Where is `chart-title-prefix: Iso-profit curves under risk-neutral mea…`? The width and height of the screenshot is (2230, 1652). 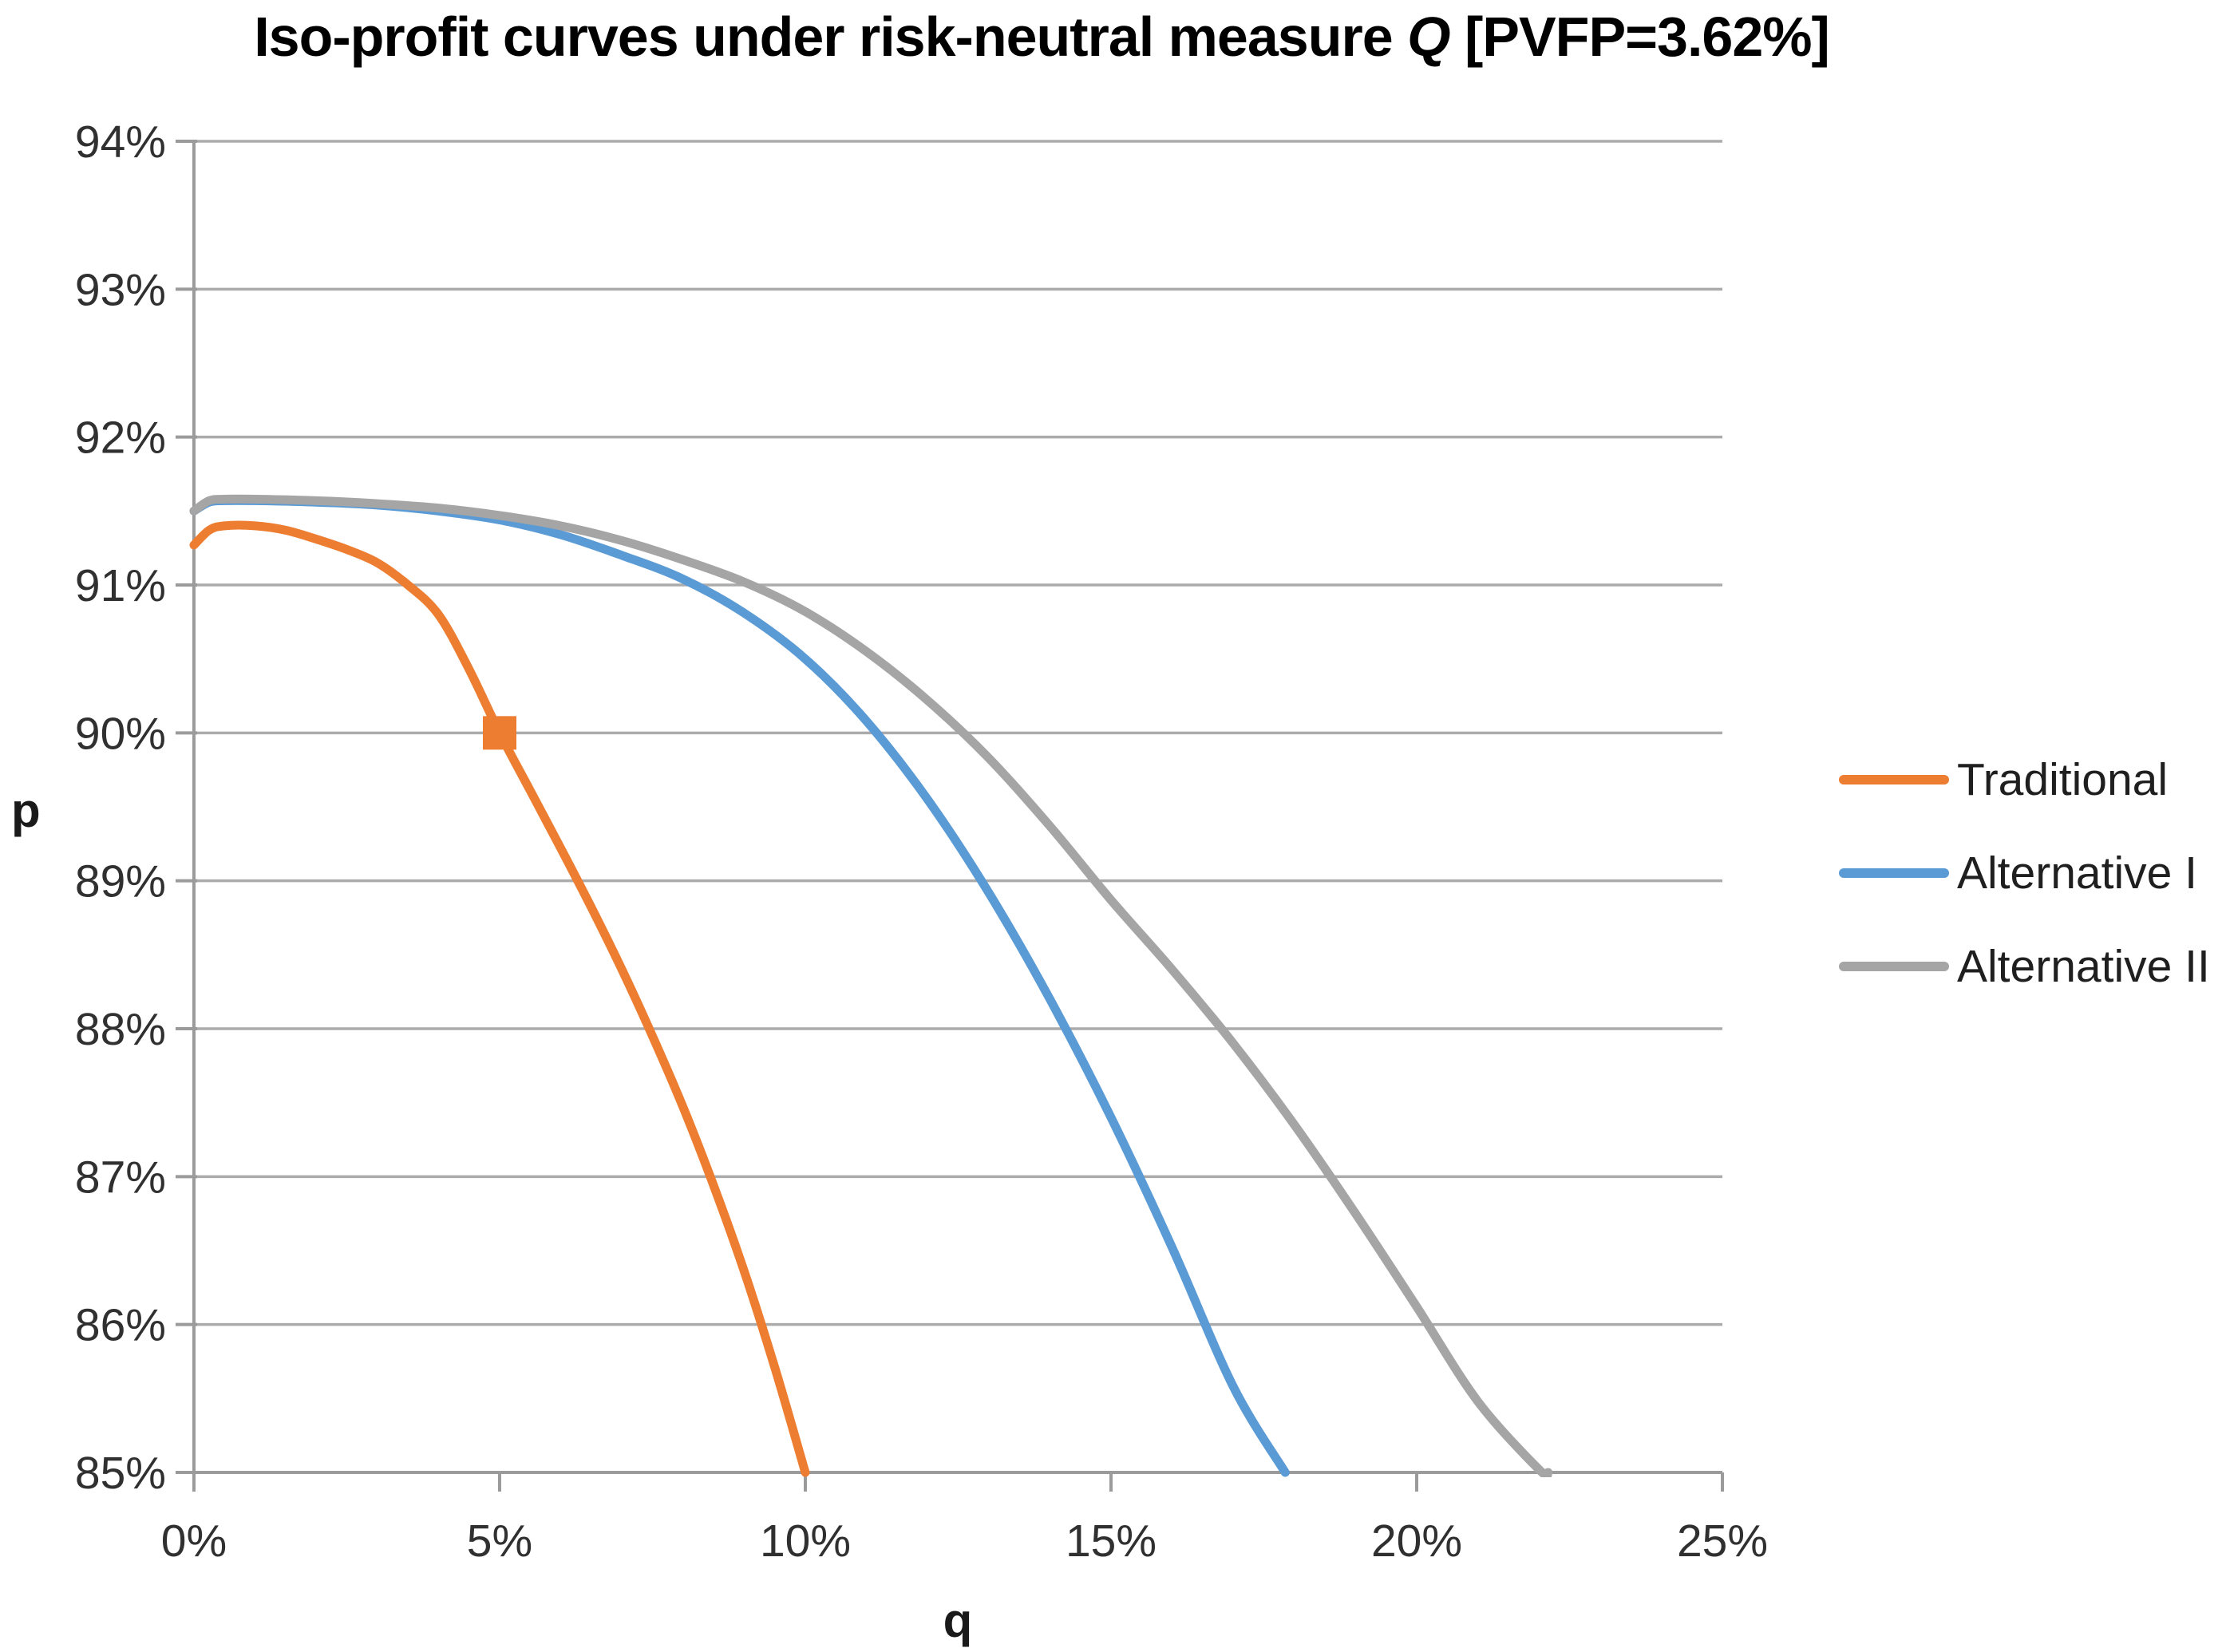 chart-title-prefix: Iso-profit curves under risk-neutral mea… is located at coordinates (831, 37).